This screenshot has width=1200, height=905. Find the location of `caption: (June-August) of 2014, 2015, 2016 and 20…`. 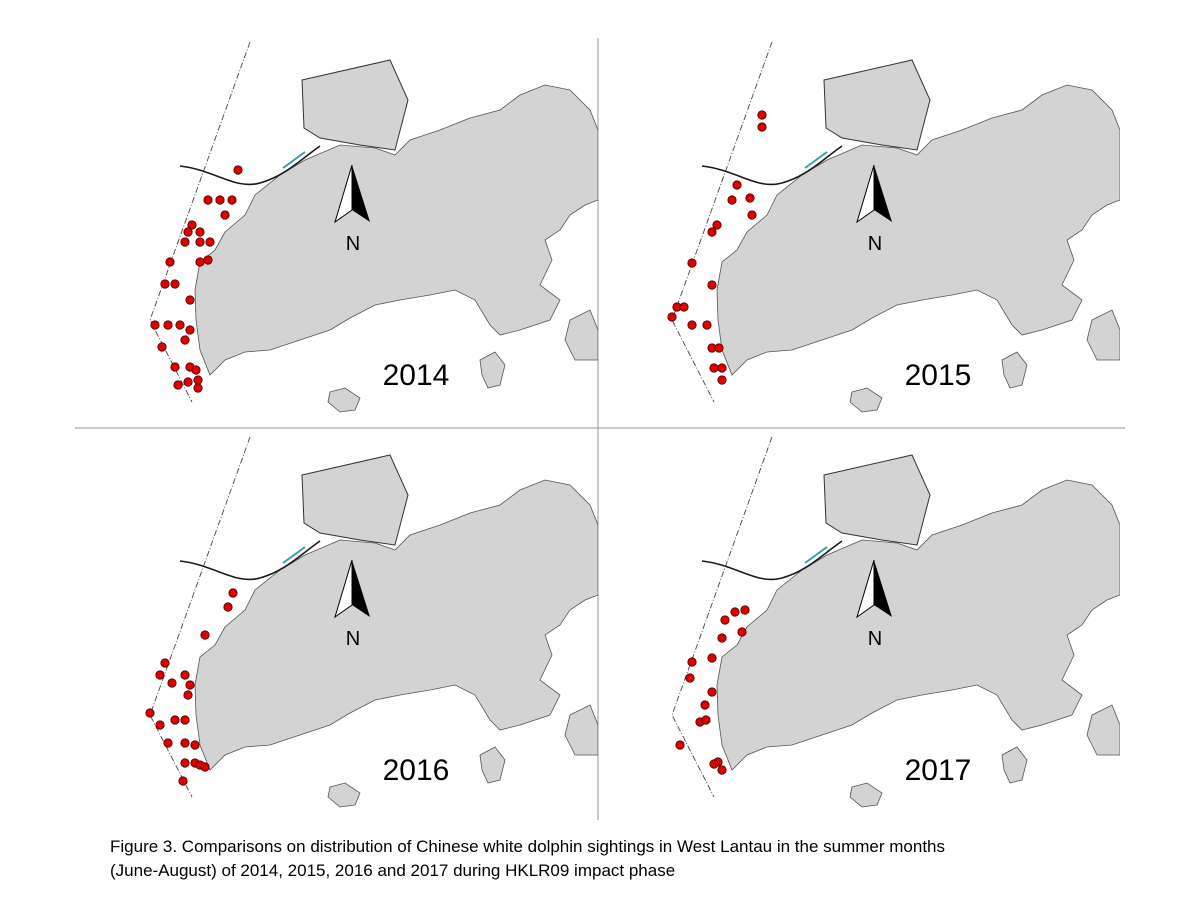

caption: (June-August) of 2014, 2015, 2016 and 20… is located at coordinates (392, 870).